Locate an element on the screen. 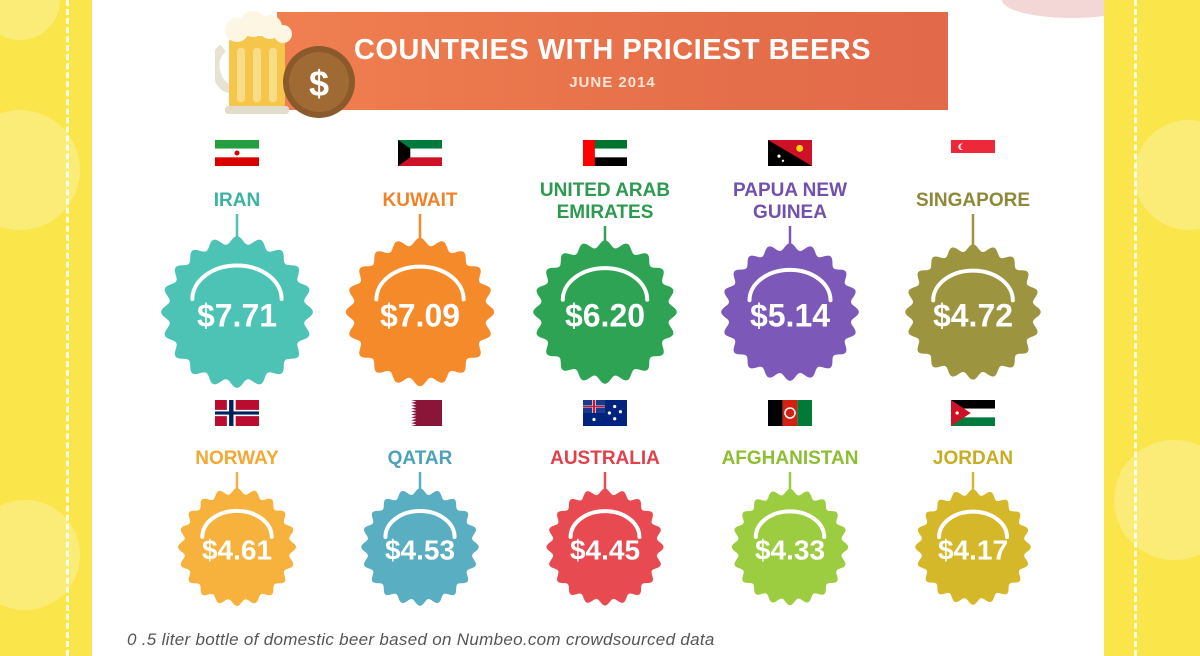 The image size is (1200, 656). country-label: AUSTRALIA is located at coordinates (605, 458).